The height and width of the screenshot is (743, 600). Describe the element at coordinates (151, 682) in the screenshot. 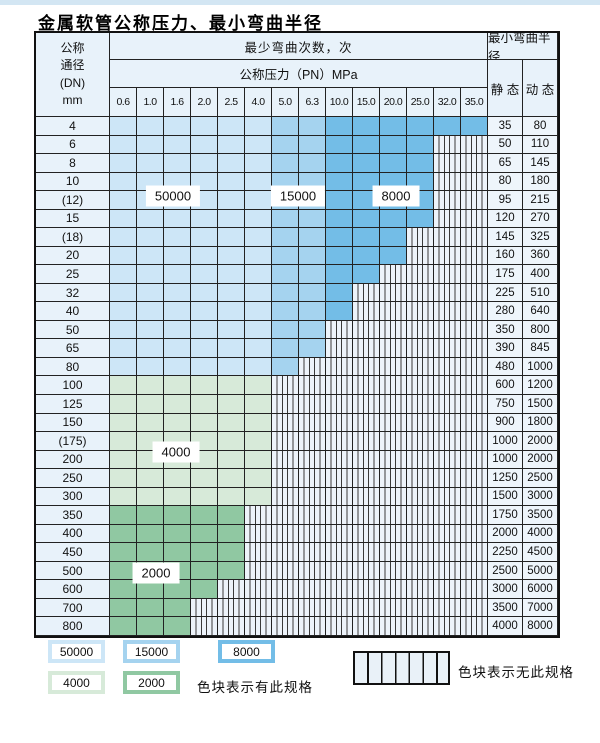

I see `legend-swatch: 2000` at that location.